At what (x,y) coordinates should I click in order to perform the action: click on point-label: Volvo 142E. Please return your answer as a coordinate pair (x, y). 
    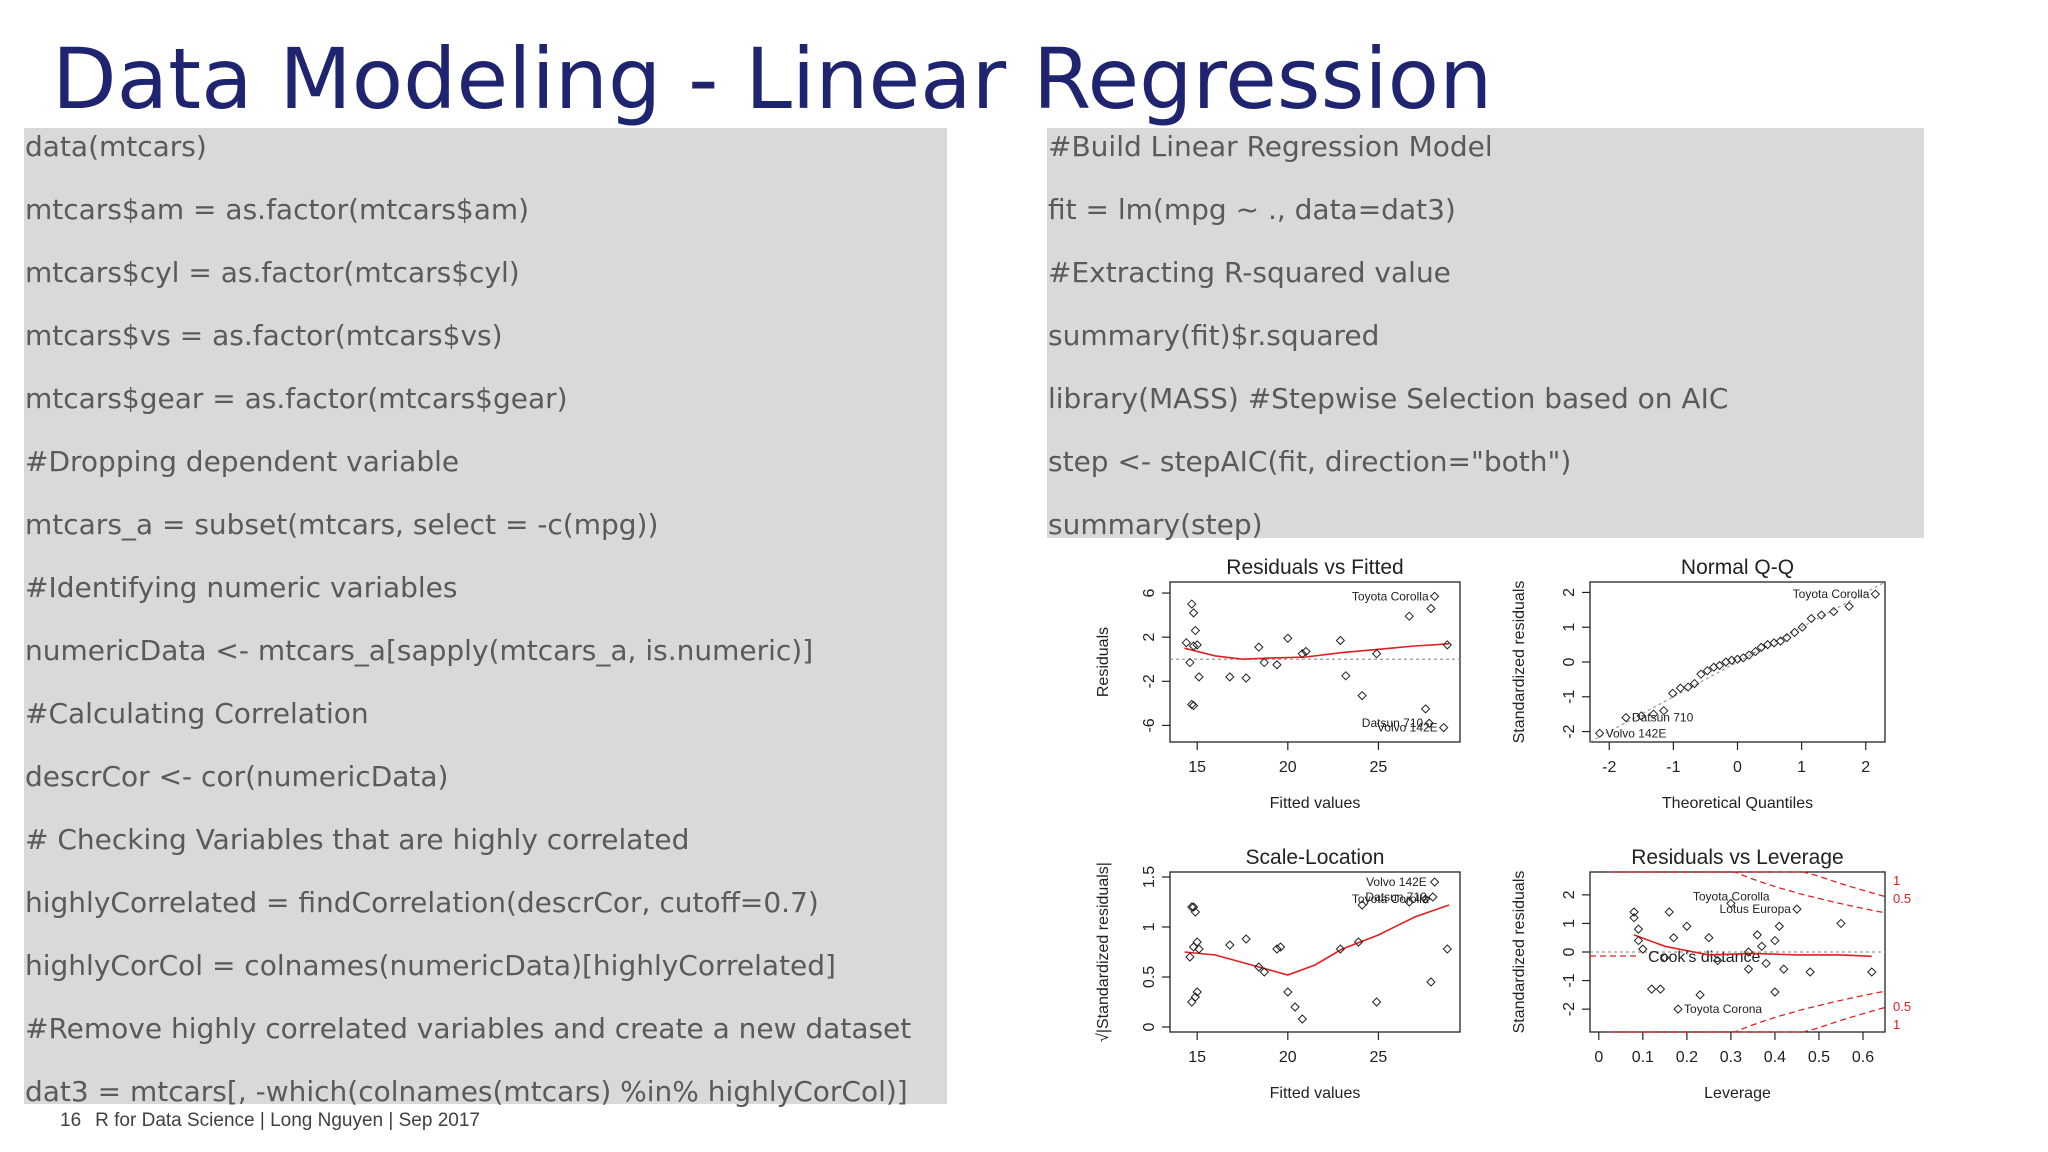
    Looking at the image, I should click on (1636, 733).